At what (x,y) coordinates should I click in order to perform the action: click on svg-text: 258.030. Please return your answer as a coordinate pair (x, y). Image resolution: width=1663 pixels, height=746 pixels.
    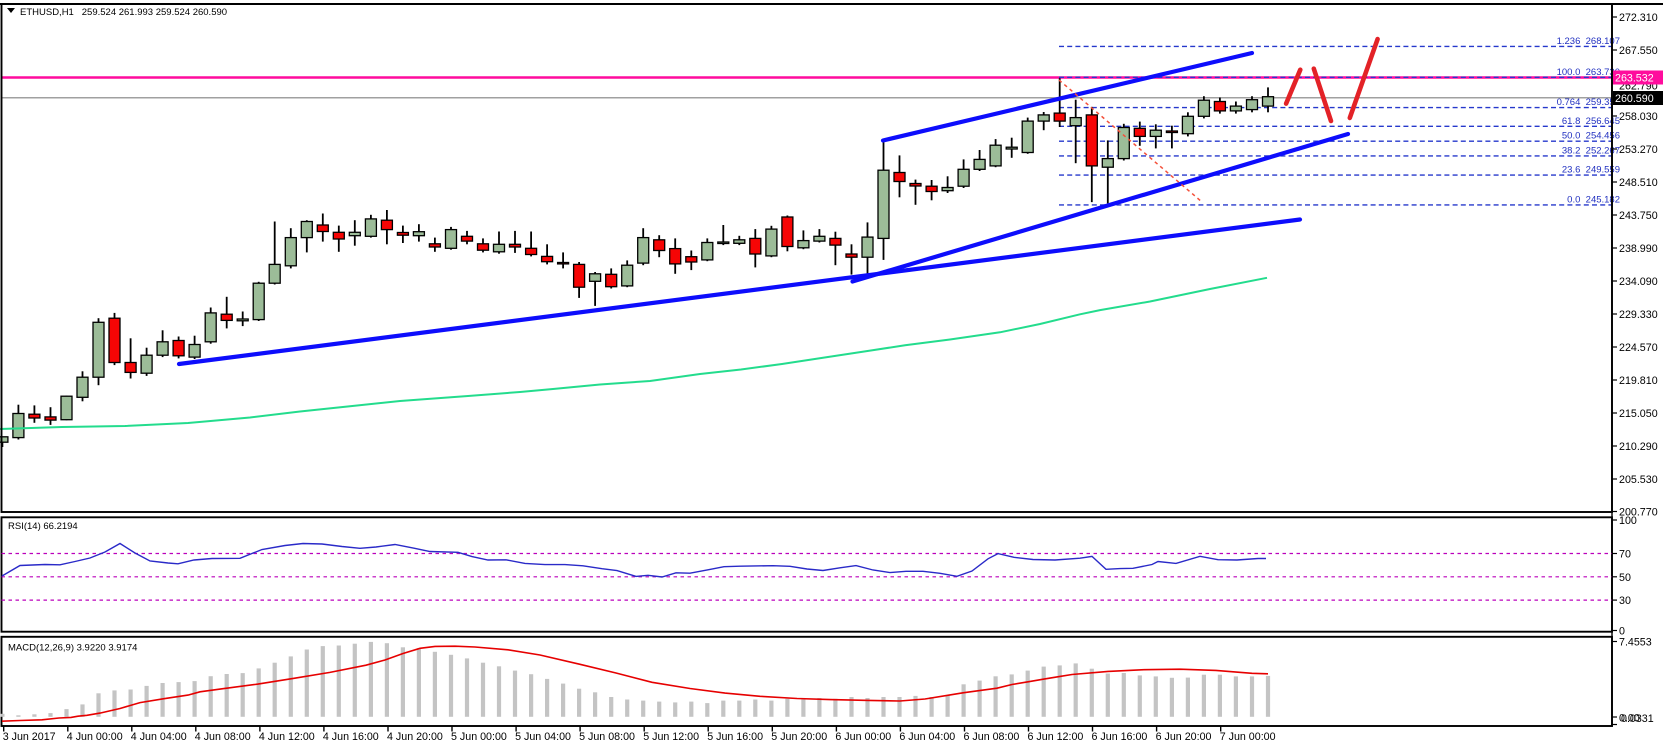
    Looking at the image, I should click on (1638, 117).